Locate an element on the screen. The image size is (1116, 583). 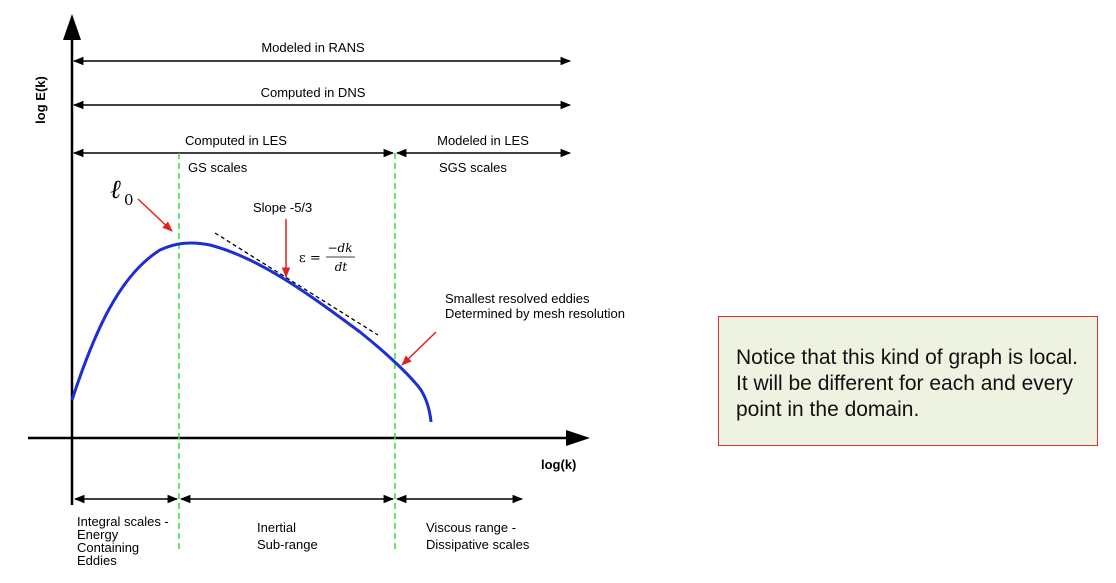
les-modeled-label: Modeled in LES is located at coordinates (483, 140).